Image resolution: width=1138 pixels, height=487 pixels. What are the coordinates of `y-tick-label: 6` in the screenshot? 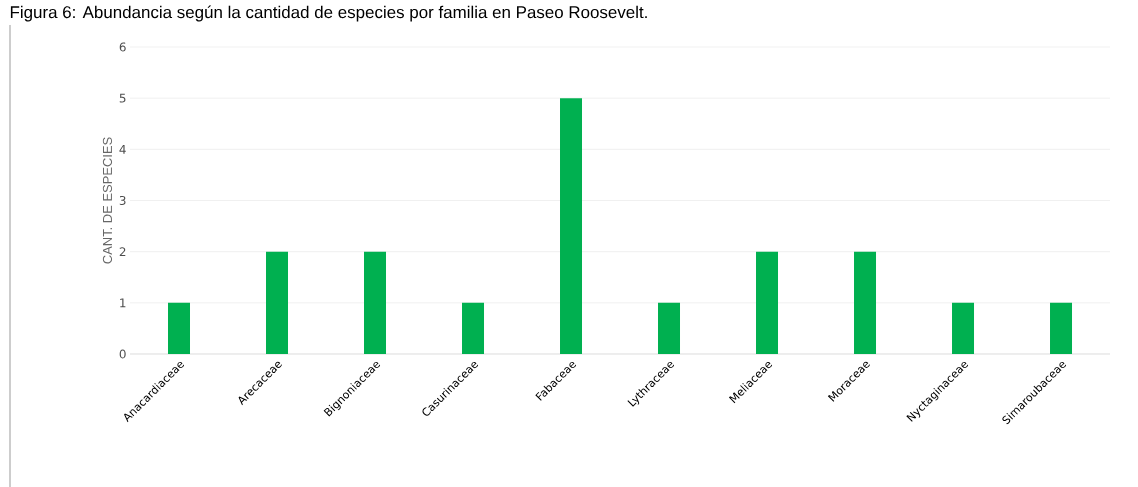 It's located at (122, 47).